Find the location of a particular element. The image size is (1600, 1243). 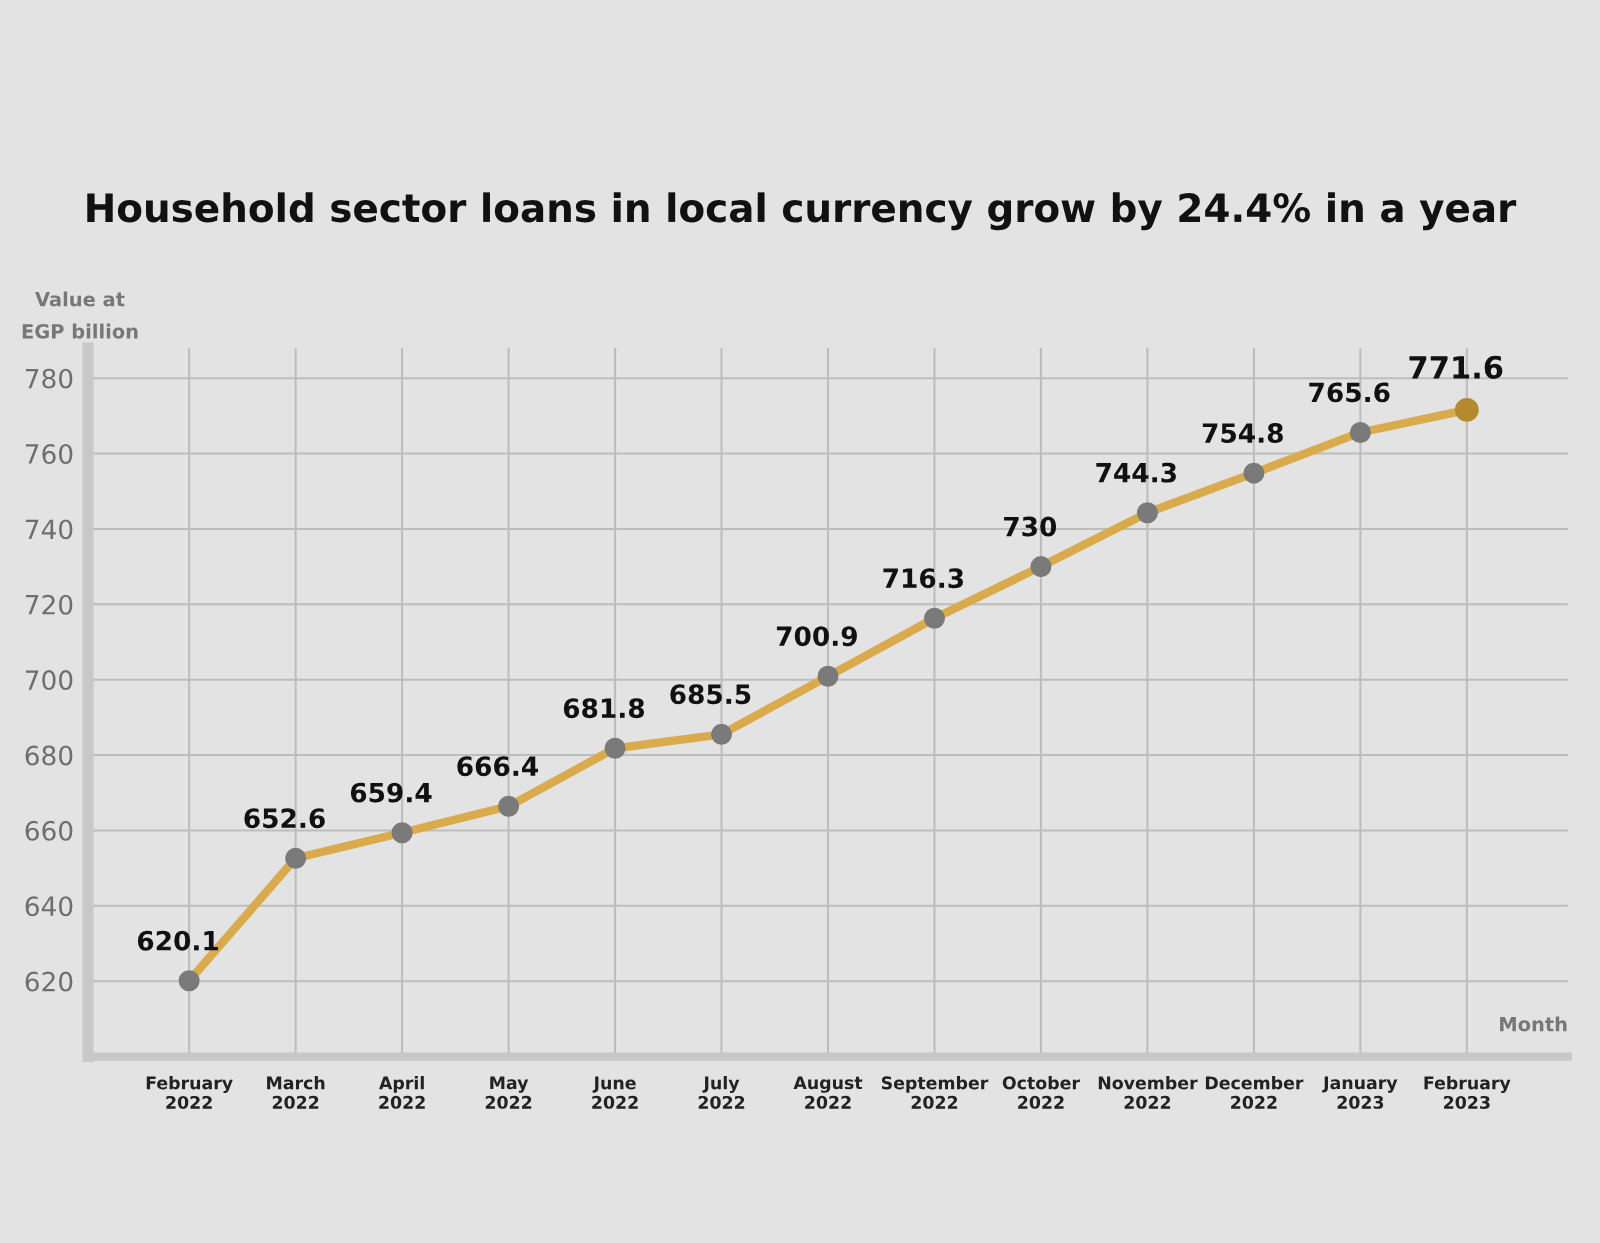

y-axis-title: Value at EGP billion is located at coordinates (80, 315).